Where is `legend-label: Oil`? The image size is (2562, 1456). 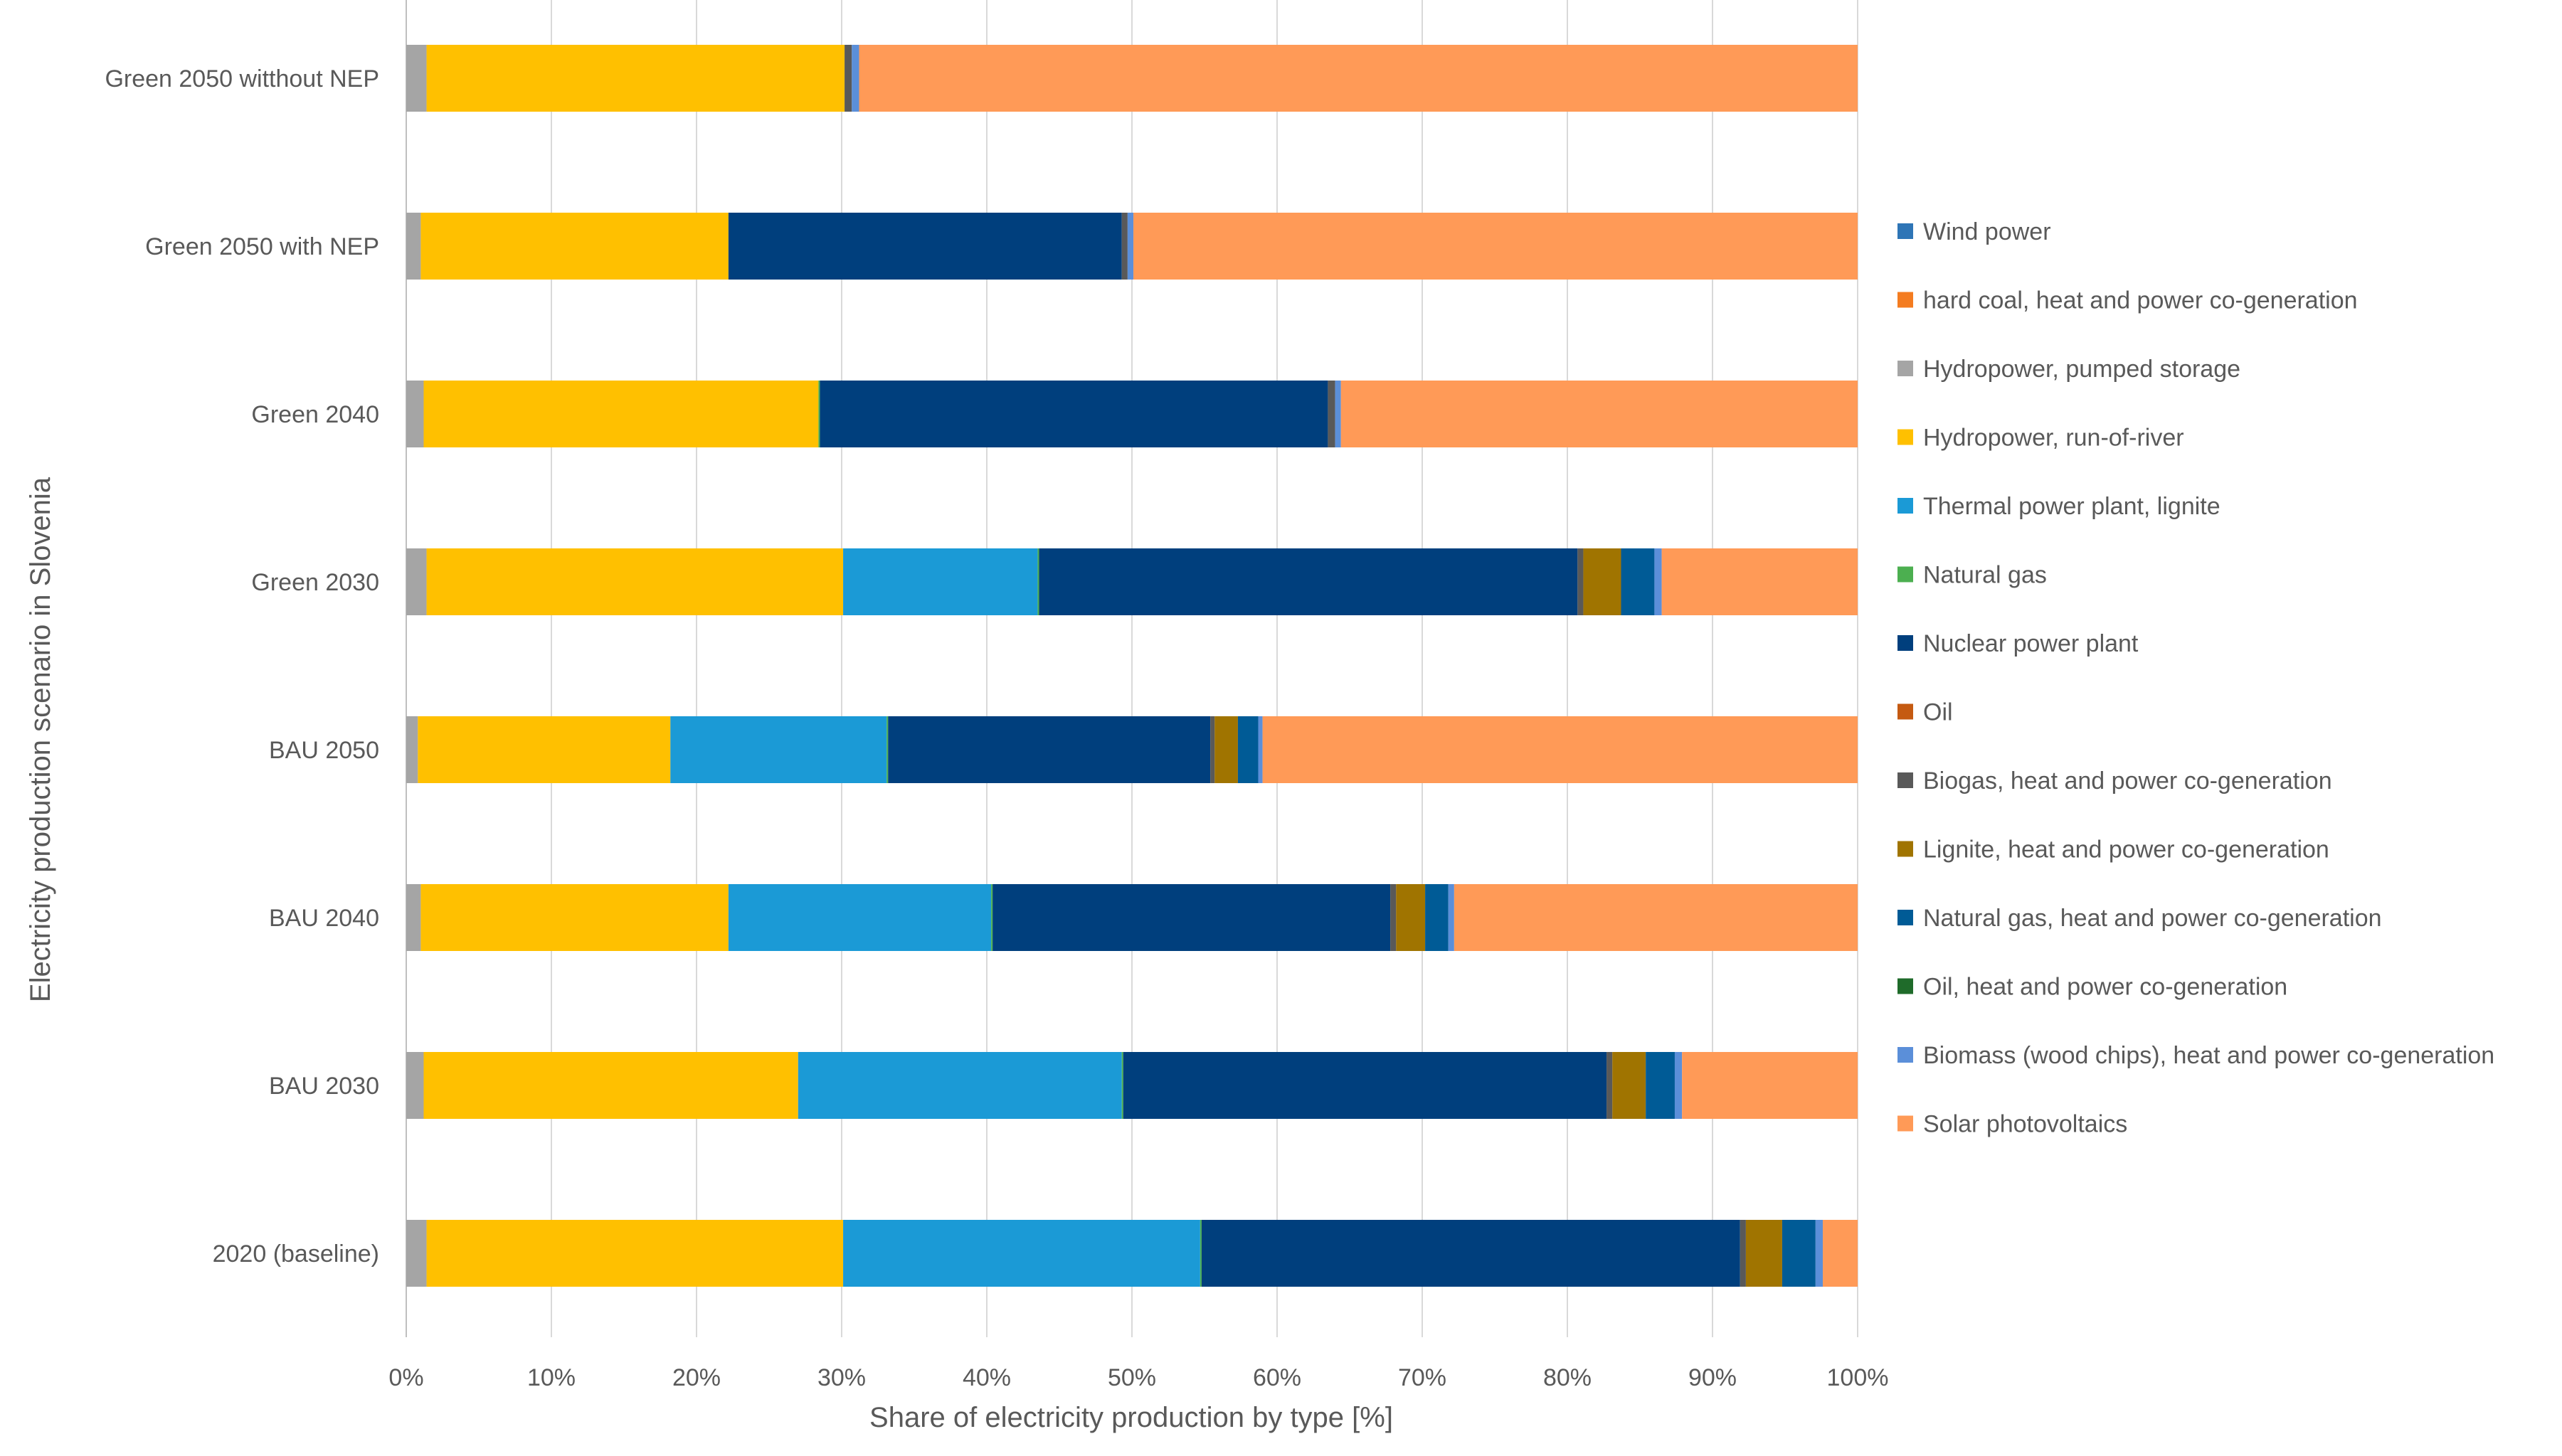
legend-label: Oil is located at coordinates (1938, 712).